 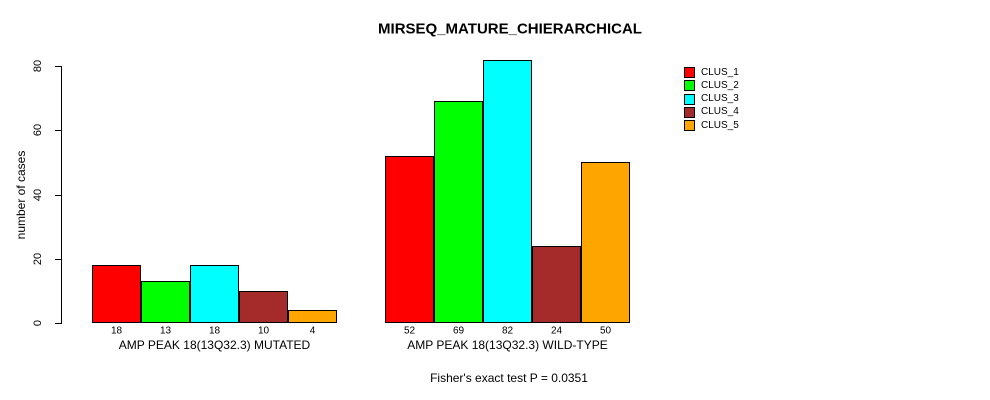 What do you see at coordinates (263, 331) in the screenshot?
I see `bar-value-label: 10` at bounding box center [263, 331].